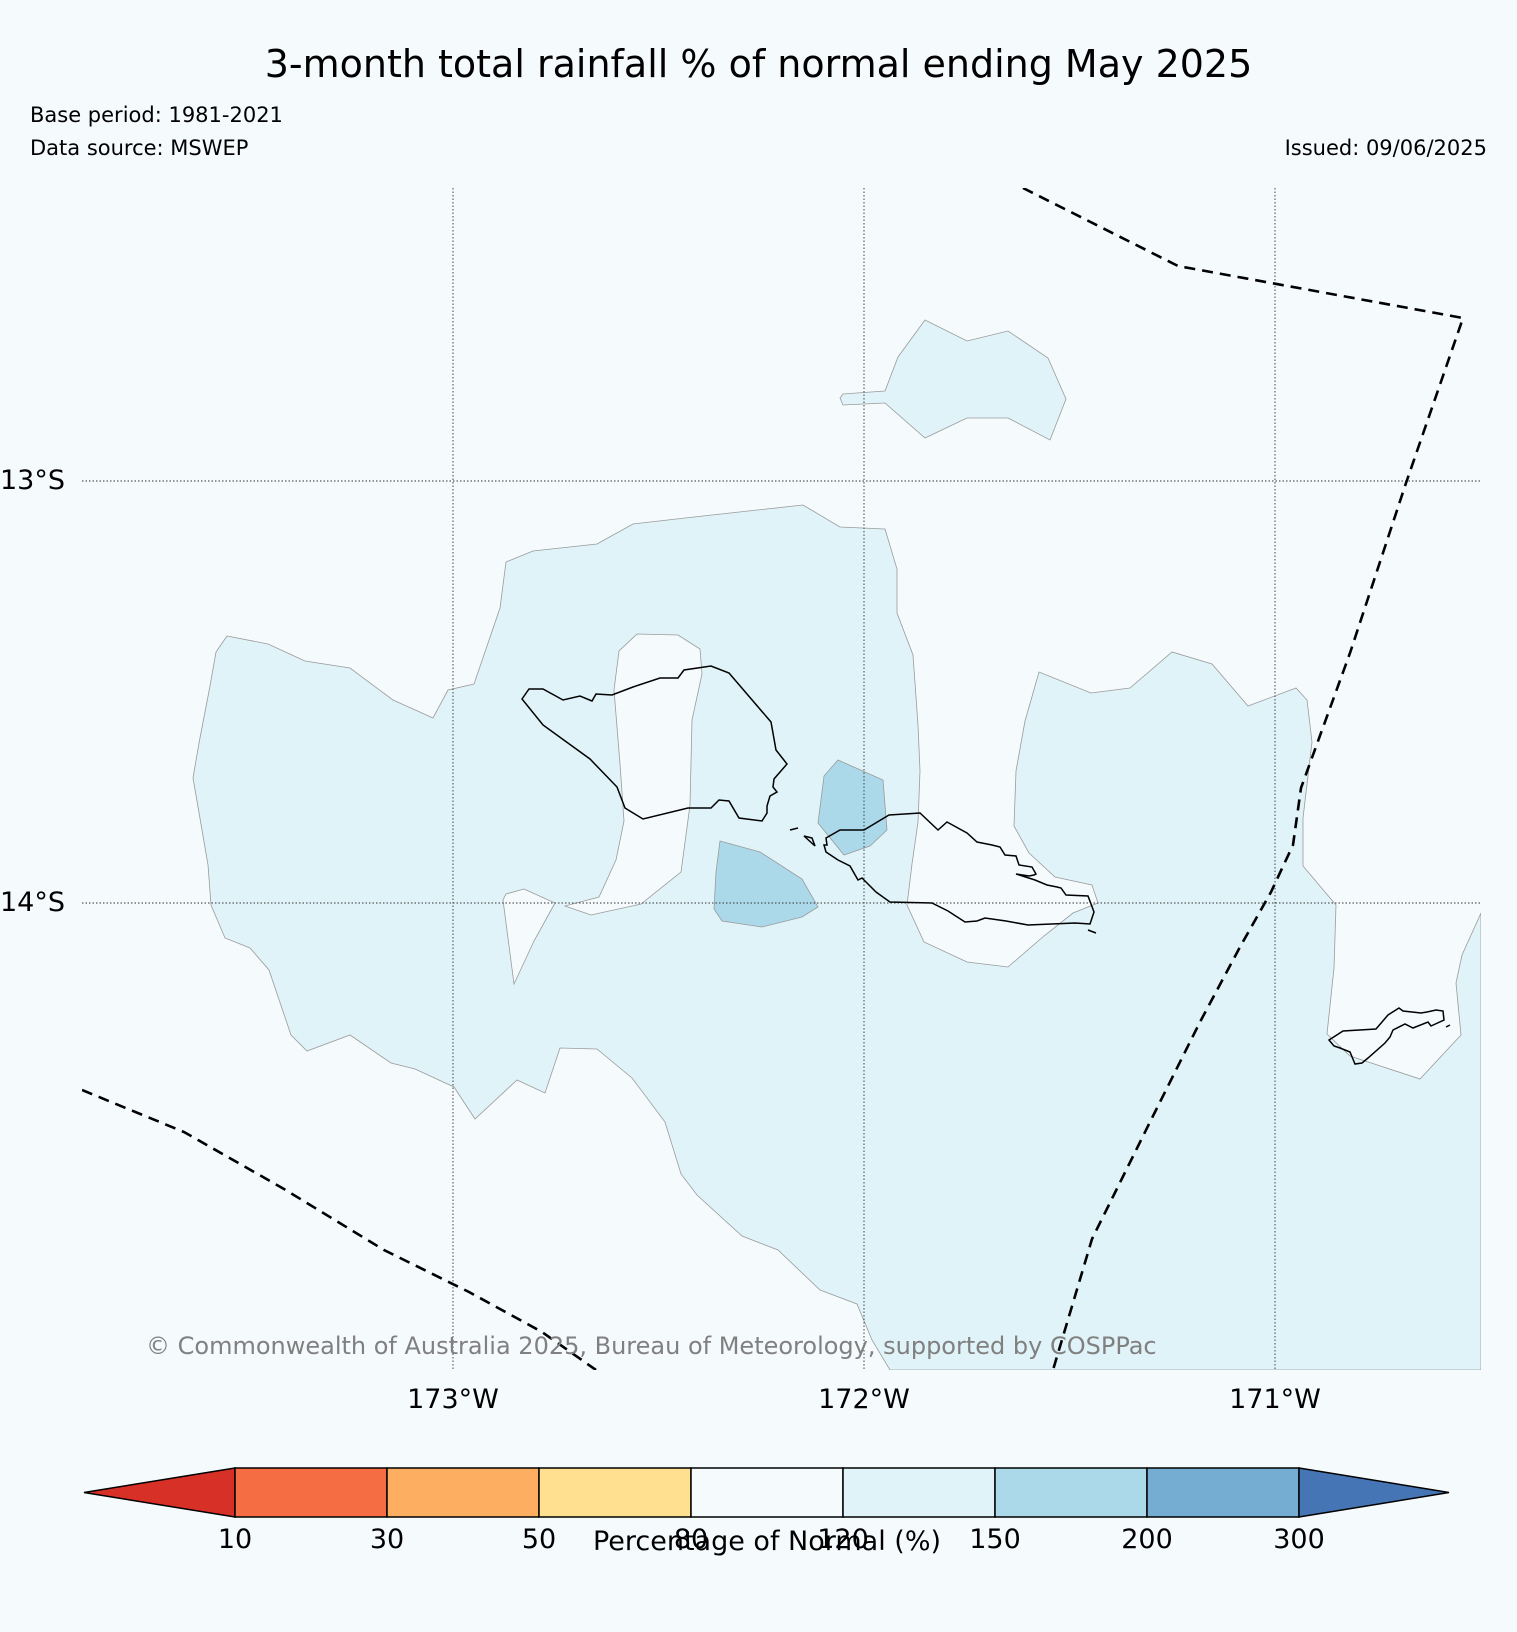 The height and width of the screenshot is (1632, 1517). Describe the element at coordinates (1385, 148) in the screenshot. I see `issued-date: Issued: 09/06/2025` at that location.